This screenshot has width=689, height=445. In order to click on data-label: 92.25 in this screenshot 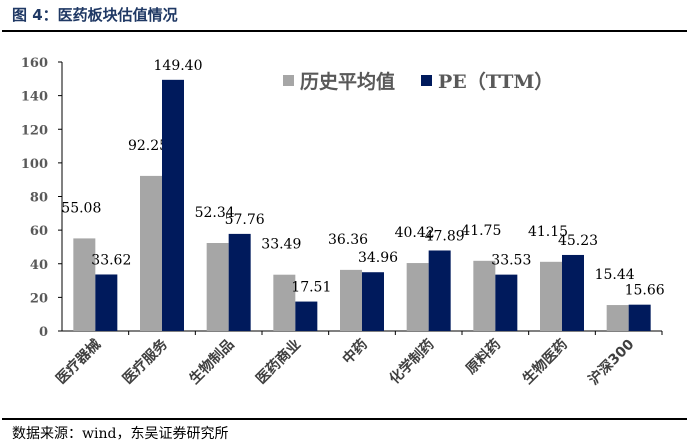, I will do `click(148, 146)`.